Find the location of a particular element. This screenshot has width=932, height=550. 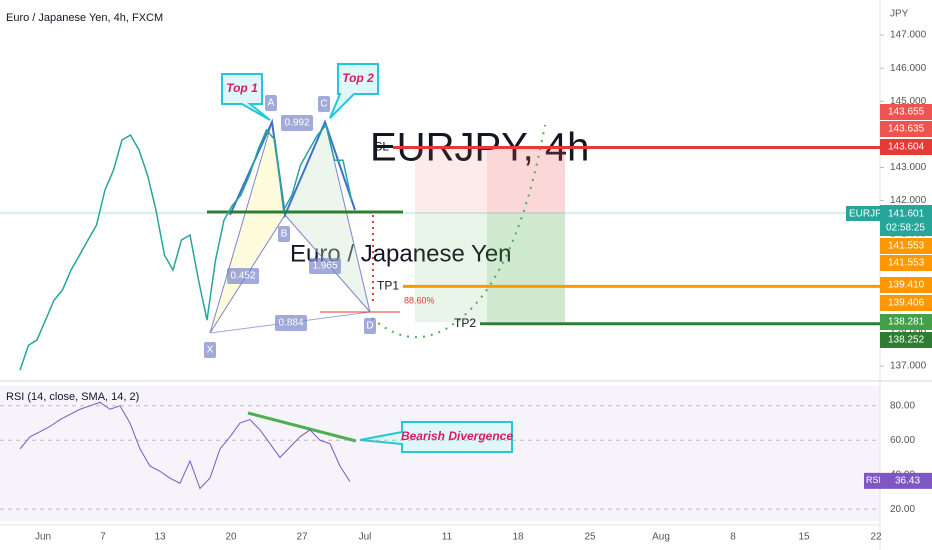

date-label: 20 is located at coordinates (231, 537).